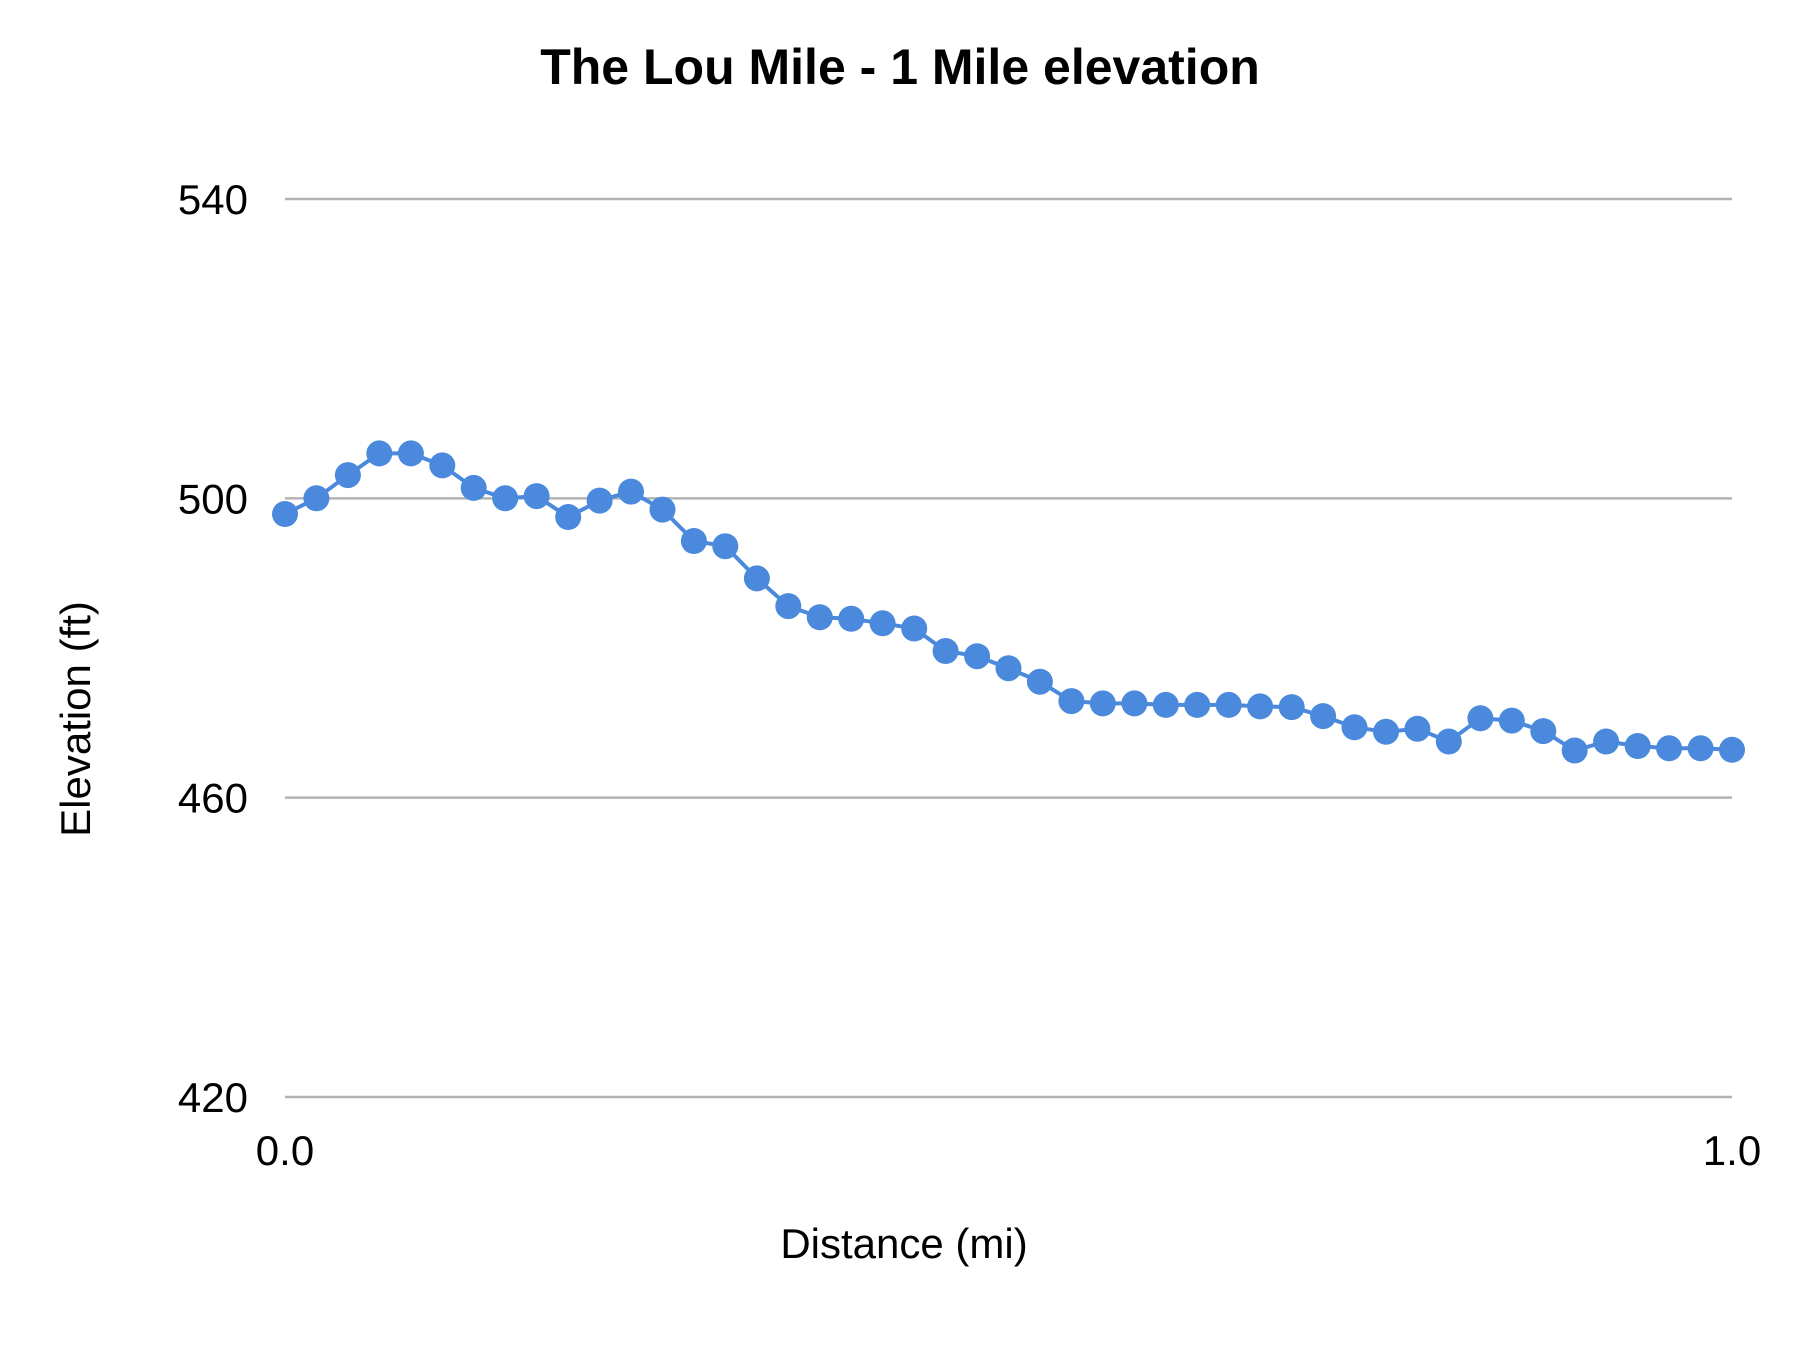 Image resolution: width=1800 pixels, height=1350 pixels. What do you see at coordinates (213, 648) in the screenshot?
I see `y-axis-ticks: 420 460 500 540` at bounding box center [213, 648].